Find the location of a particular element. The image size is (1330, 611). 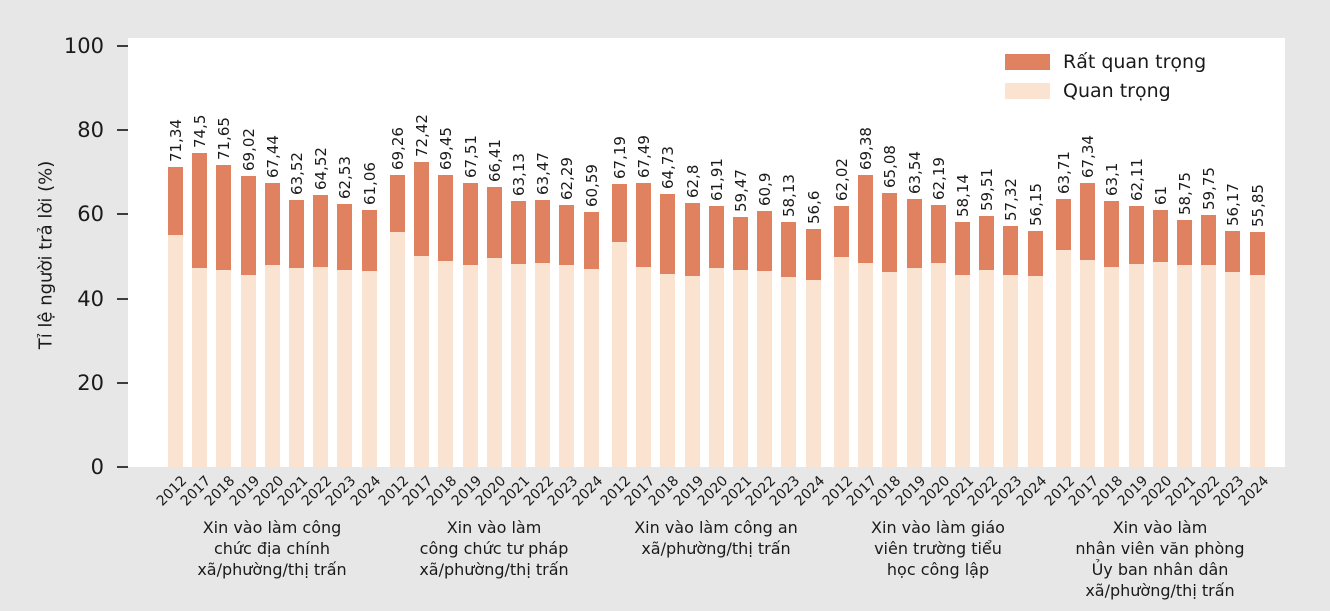

bar-value-label: 62,8 is located at coordinates (692, 181).